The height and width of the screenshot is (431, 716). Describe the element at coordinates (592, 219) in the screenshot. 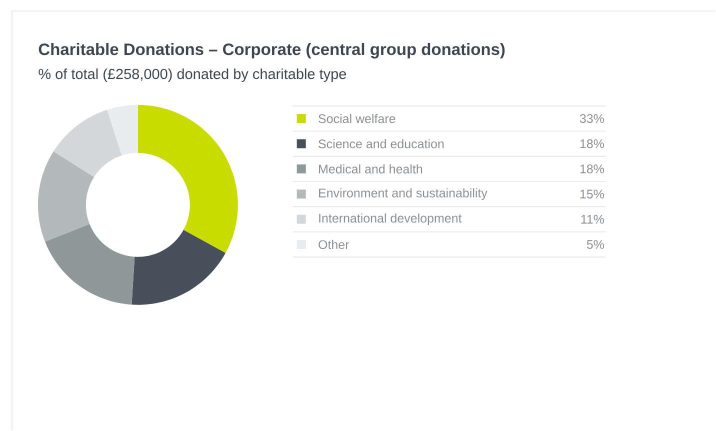

I see `data-label: 11%` at that location.